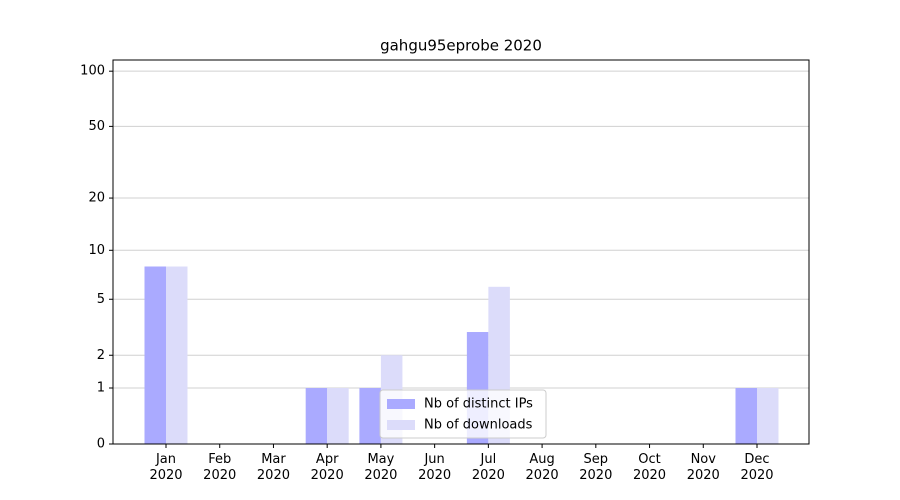 The image size is (900, 500). Describe the element at coordinates (273, 467) in the screenshot. I see `x-tick-label: Mar 2020` at that location.